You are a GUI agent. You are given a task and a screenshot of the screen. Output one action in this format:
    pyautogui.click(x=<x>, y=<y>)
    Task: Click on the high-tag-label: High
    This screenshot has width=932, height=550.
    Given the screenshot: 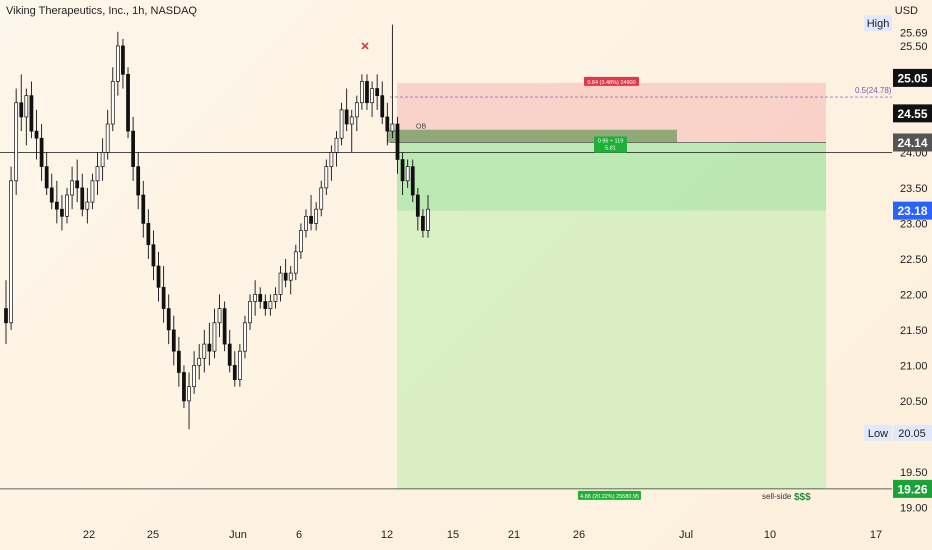 What is the action you would take?
    pyautogui.click(x=878, y=24)
    